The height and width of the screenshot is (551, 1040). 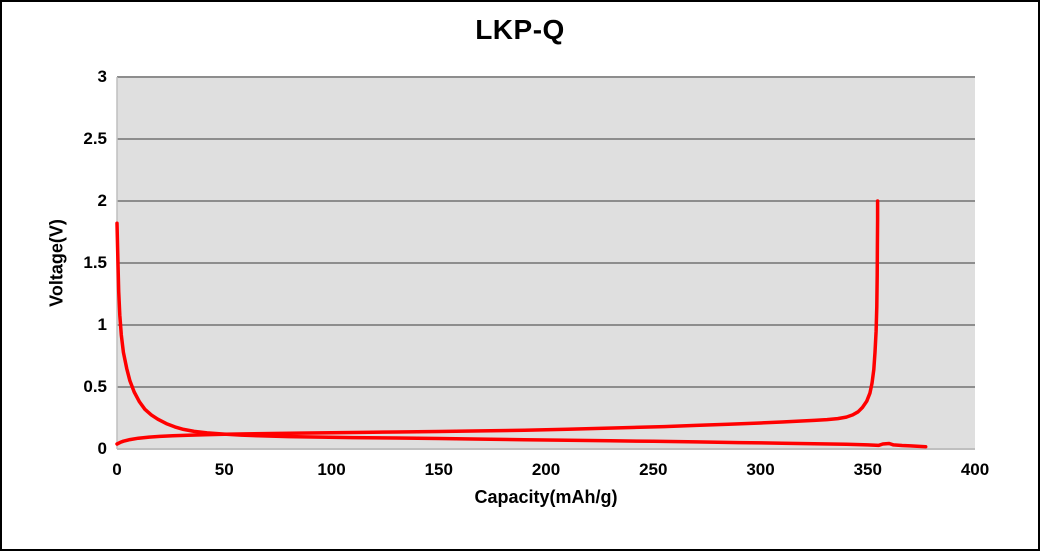 What do you see at coordinates (102, 448) in the screenshot?
I see `y-tick-label: 0` at bounding box center [102, 448].